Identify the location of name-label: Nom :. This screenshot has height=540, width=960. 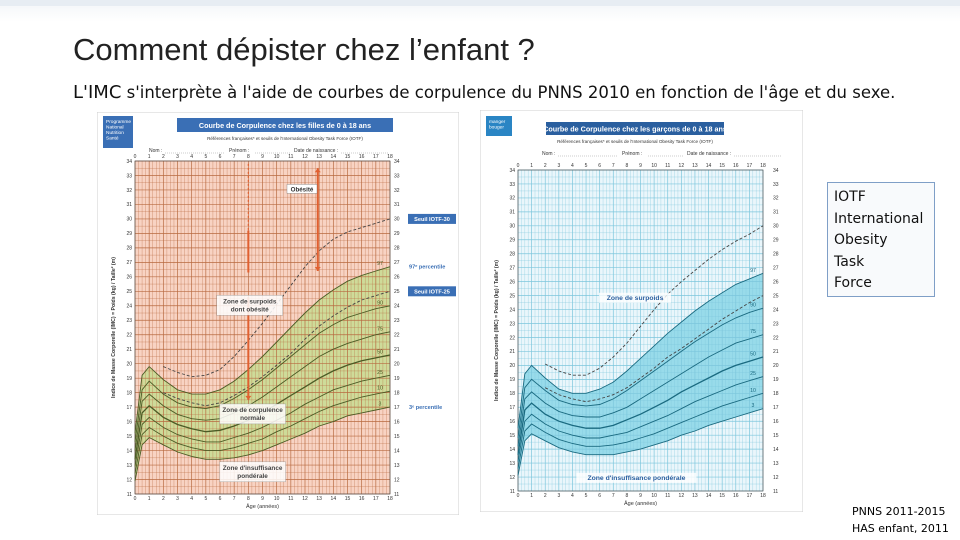
(548, 154).